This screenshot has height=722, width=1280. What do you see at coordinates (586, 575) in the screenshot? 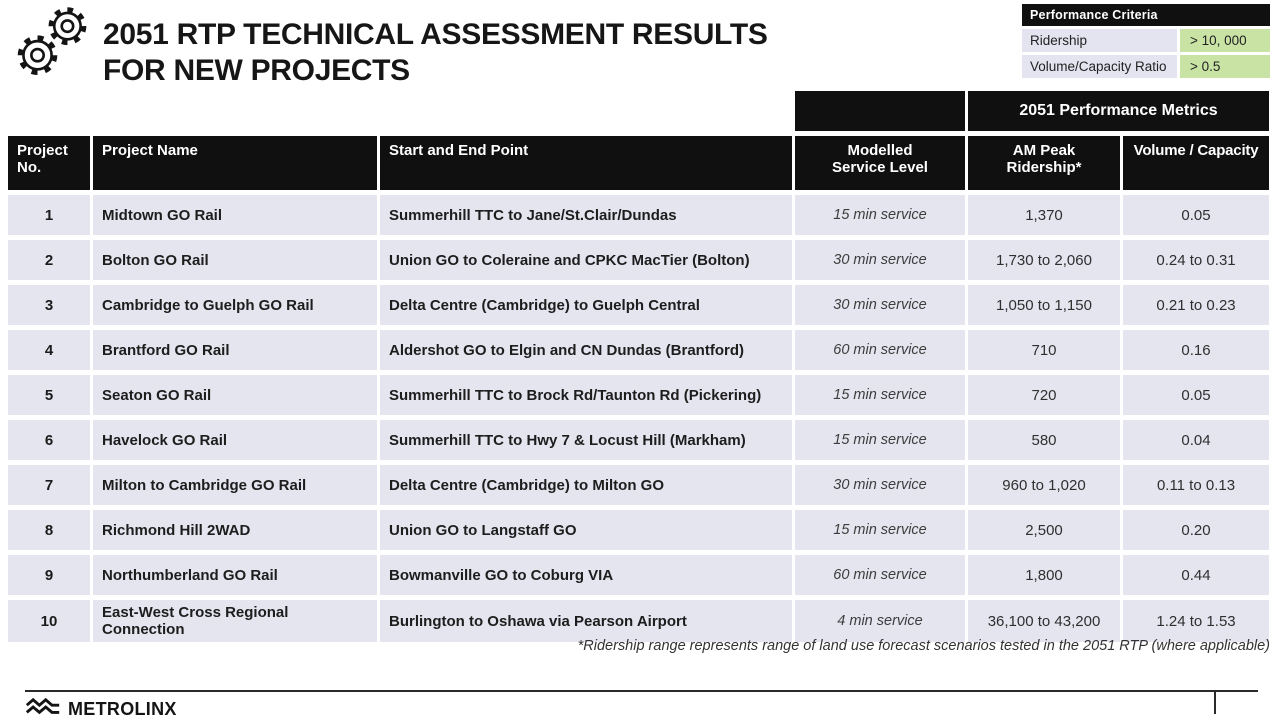
I see `cell-start-end: Bowmanville GO to Coburg VIA` at bounding box center [586, 575].